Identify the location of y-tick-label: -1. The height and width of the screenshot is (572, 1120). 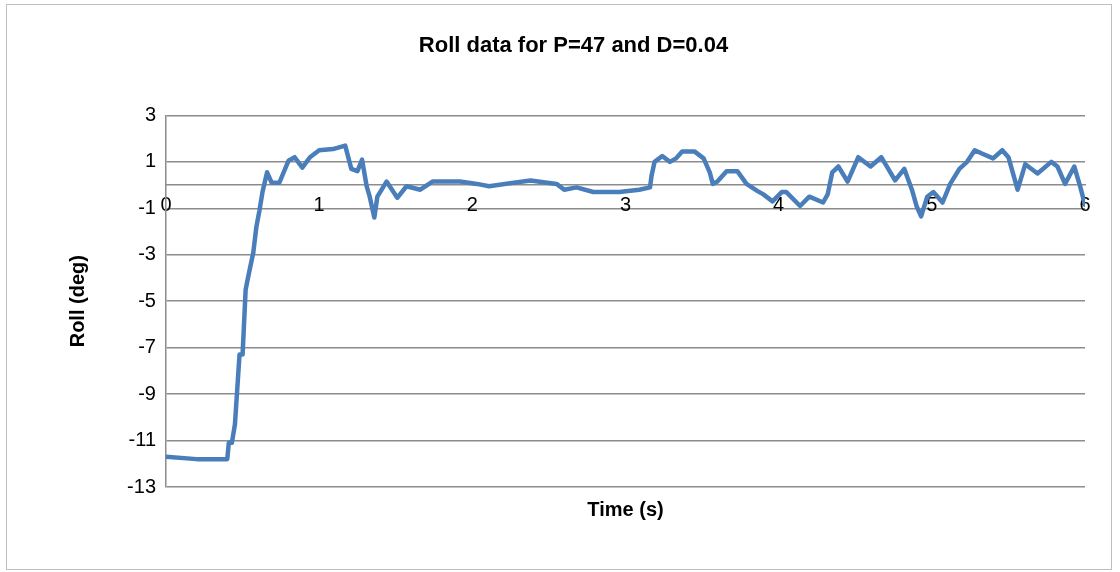
(147, 206).